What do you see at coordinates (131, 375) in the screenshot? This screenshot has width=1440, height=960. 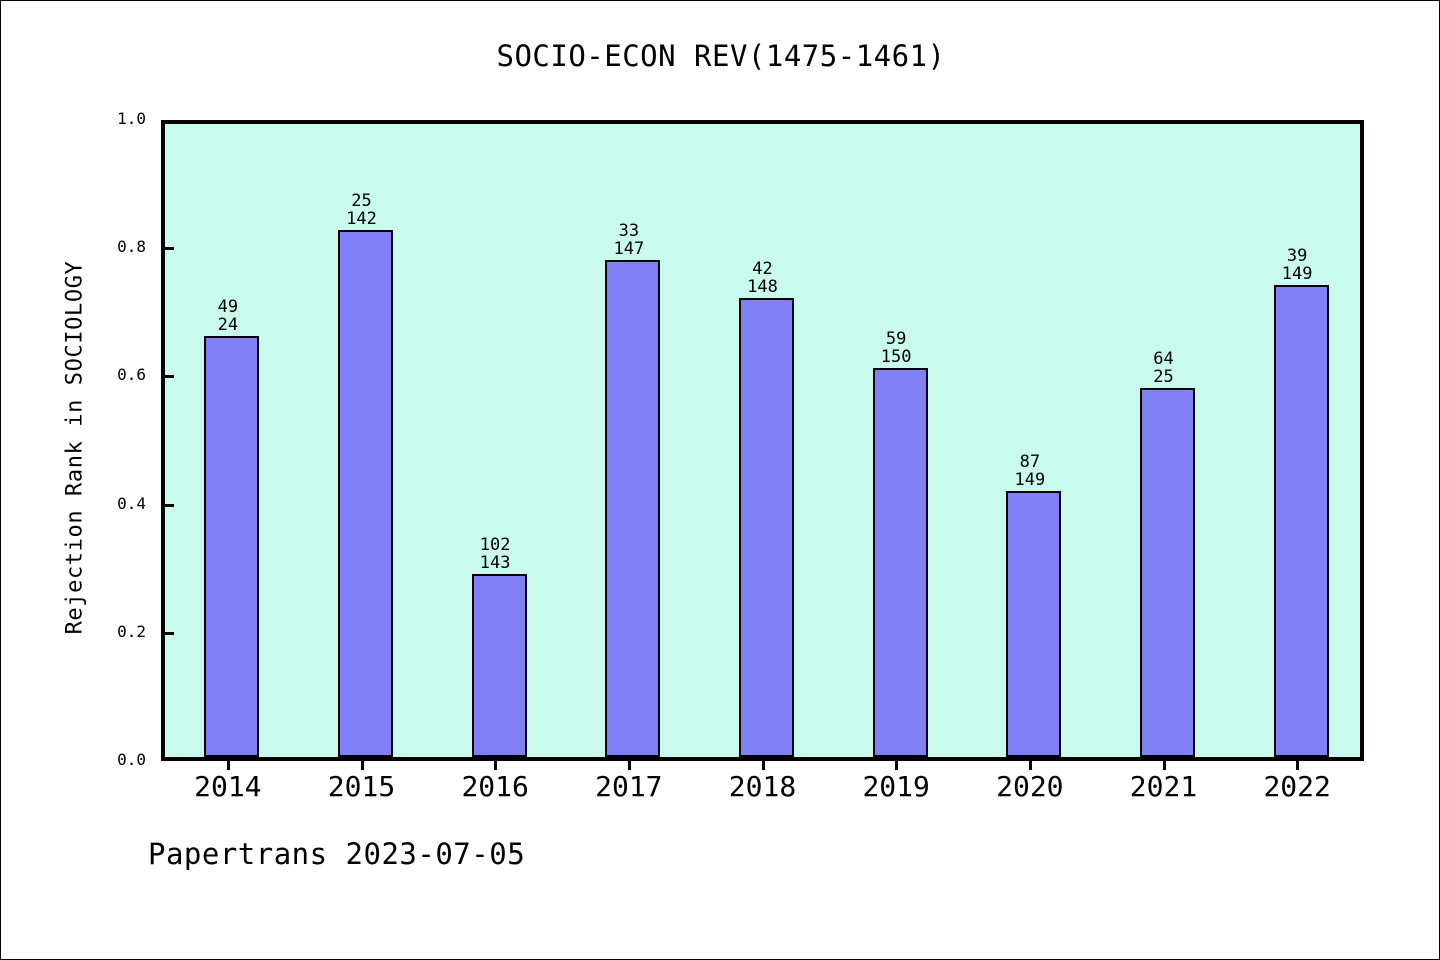 I see `y-axis-tick-label: 0.6` at bounding box center [131, 375].